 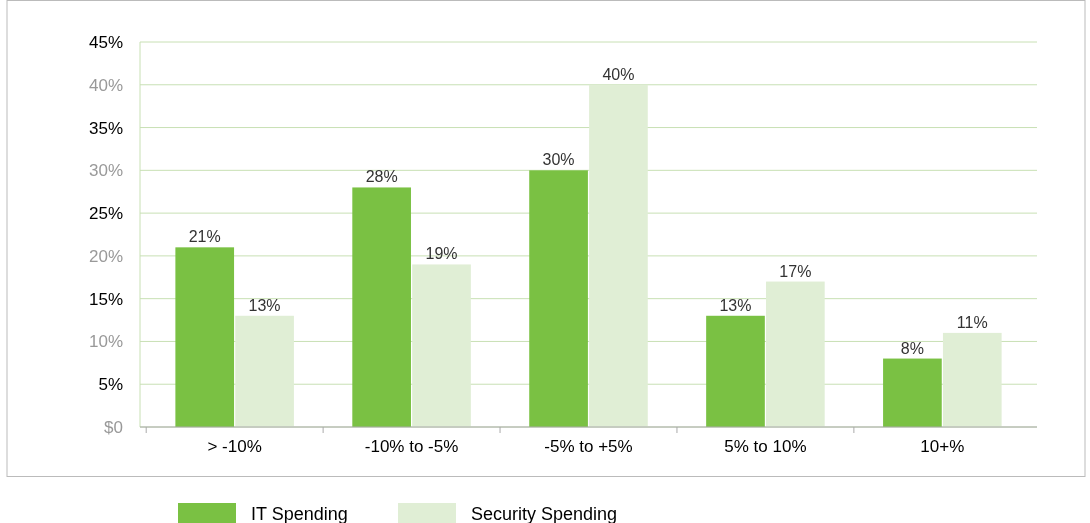 I want to click on x-tick-label: 10+%, so click(x=942, y=446).